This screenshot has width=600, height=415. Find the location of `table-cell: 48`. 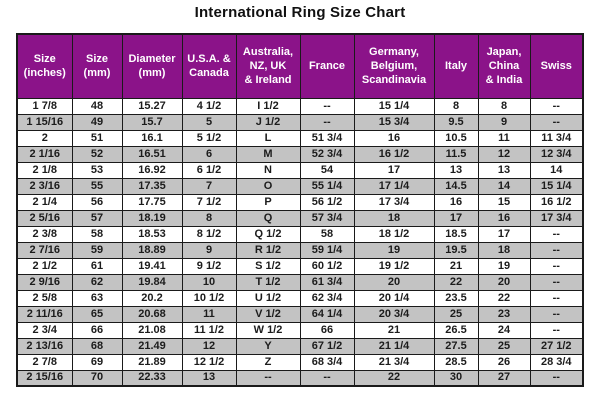

table-cell: 48 is located at coordinates (97, 106).